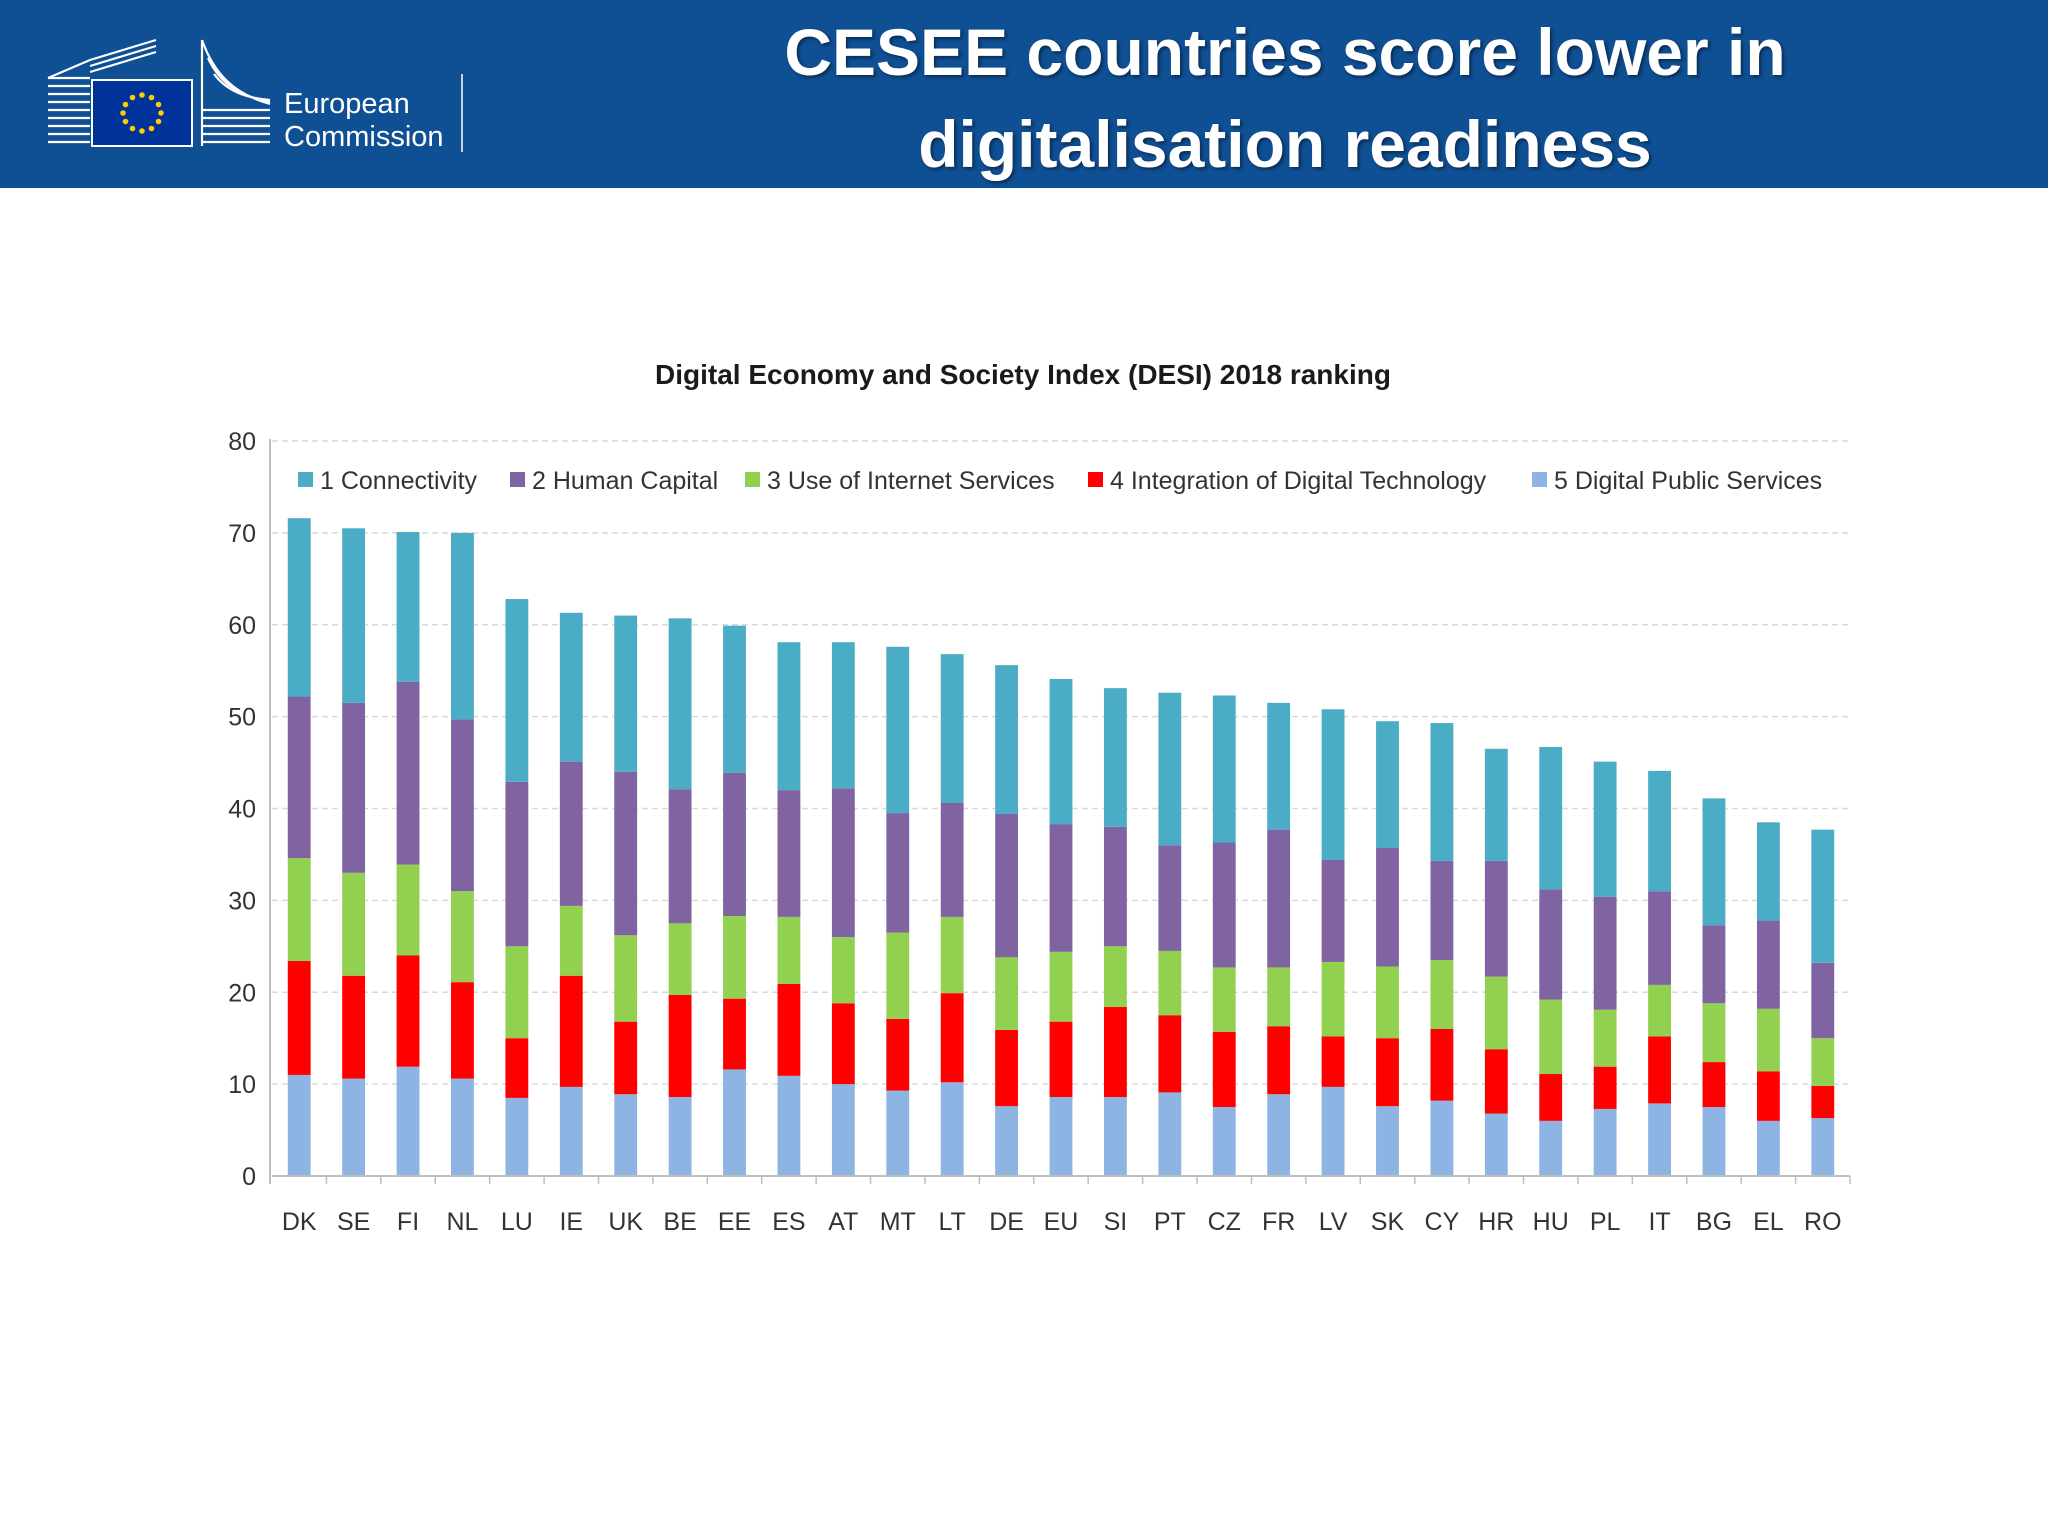 The height and width of the screenshot is (1536, 2048). Describe the element at coordinates (625, 481) in the screenshot. I see `legend-label: 2 Human Capital` at that location.